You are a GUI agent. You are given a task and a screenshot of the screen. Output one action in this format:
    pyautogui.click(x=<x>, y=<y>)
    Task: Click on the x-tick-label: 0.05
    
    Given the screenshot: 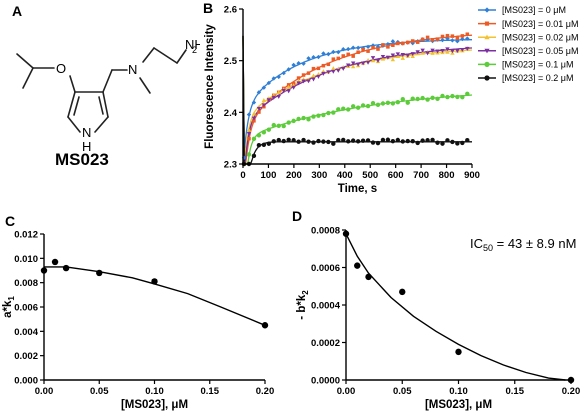 What is the action you would take?
    pyautogui.click(x=99, y=391)
    